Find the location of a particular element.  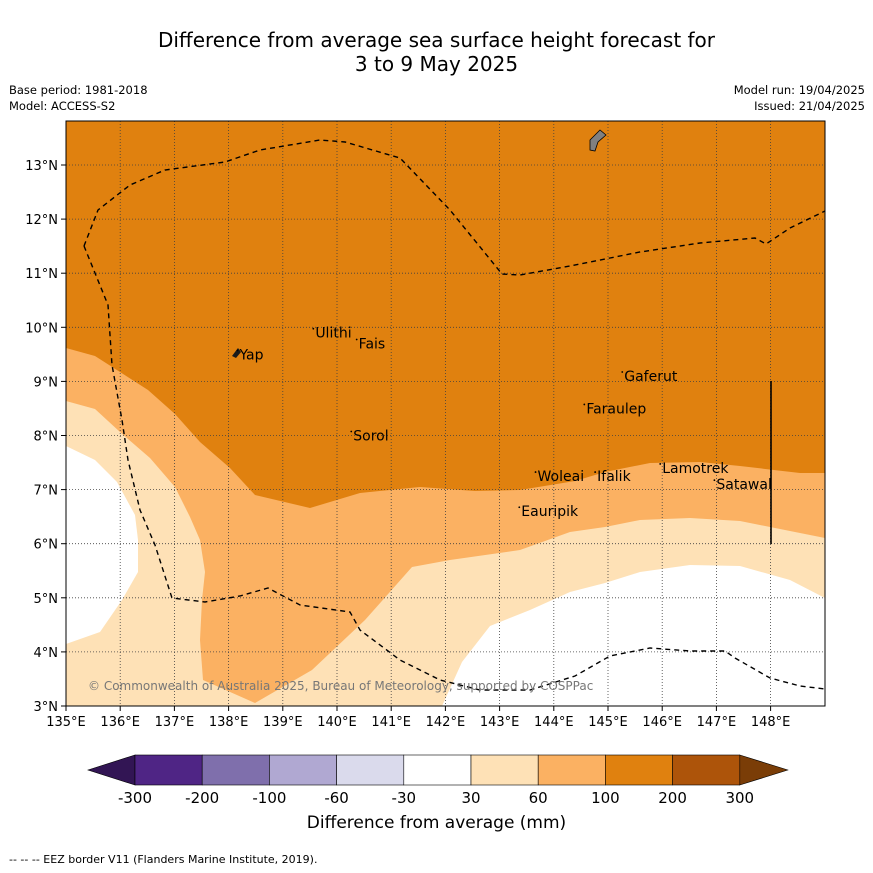

lon-tick-label: 148°E is located at coordinates (771, 722).